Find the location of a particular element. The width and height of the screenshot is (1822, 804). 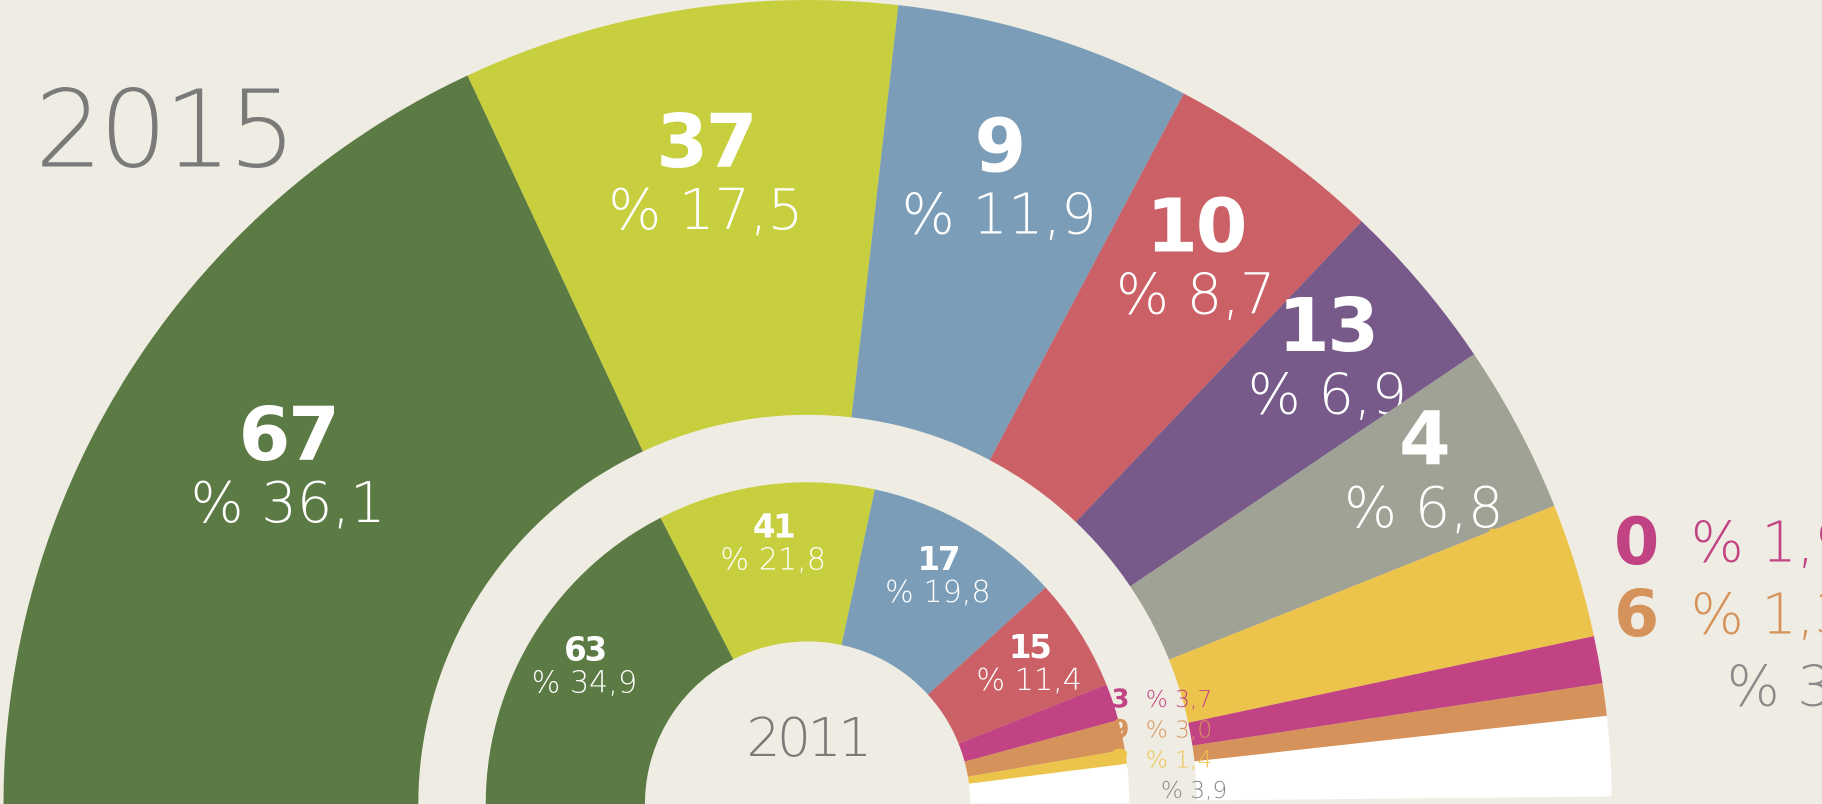

value-label: % 1,4 is located at coordinates (1179, 760).